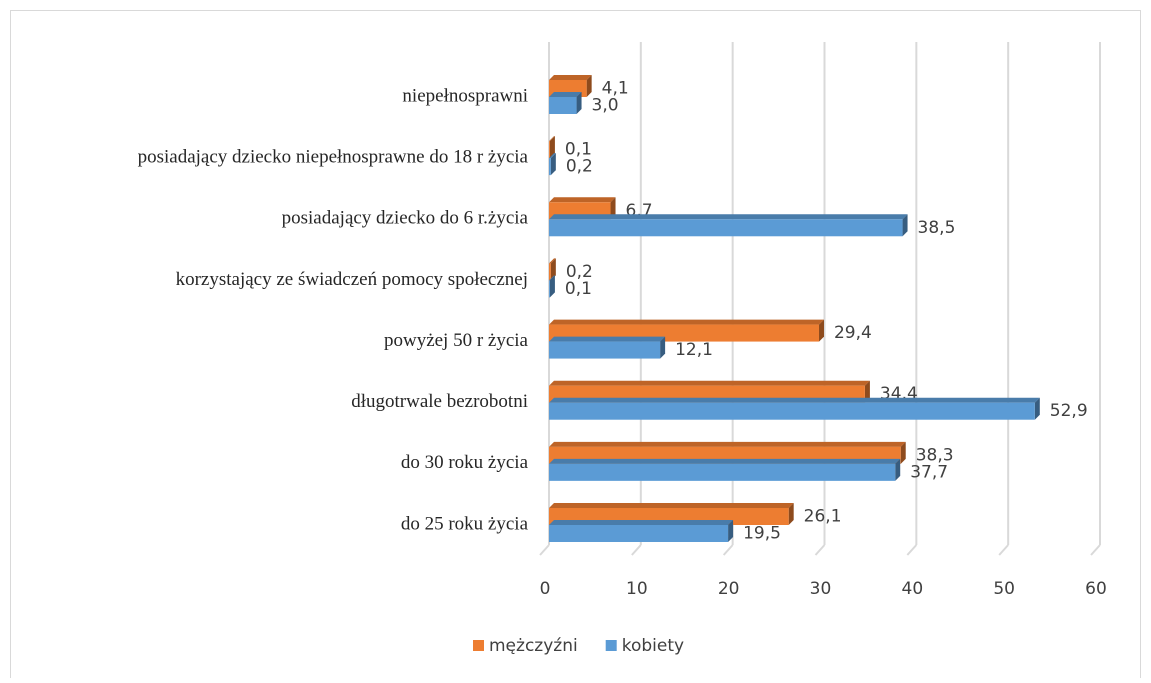 Image resolution: width=1151 pixels, height=683 pixels. What do you see at coordinates (615, 89) in the screenshot?
I see `value-label: 4,1` at bounding box center [615, 89].